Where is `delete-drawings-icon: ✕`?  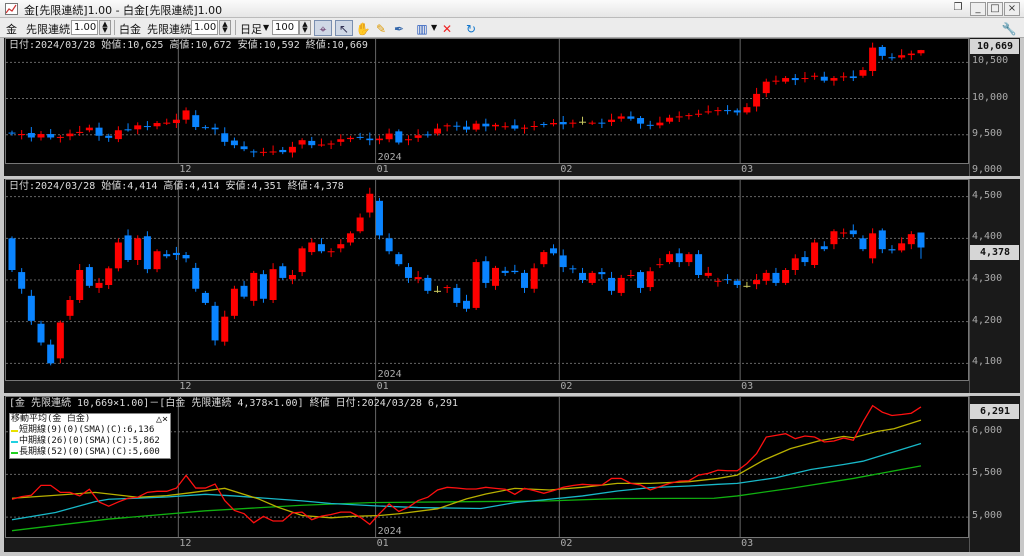
delete-drawings-icon: ✕ is located at coordinates (447, 29).